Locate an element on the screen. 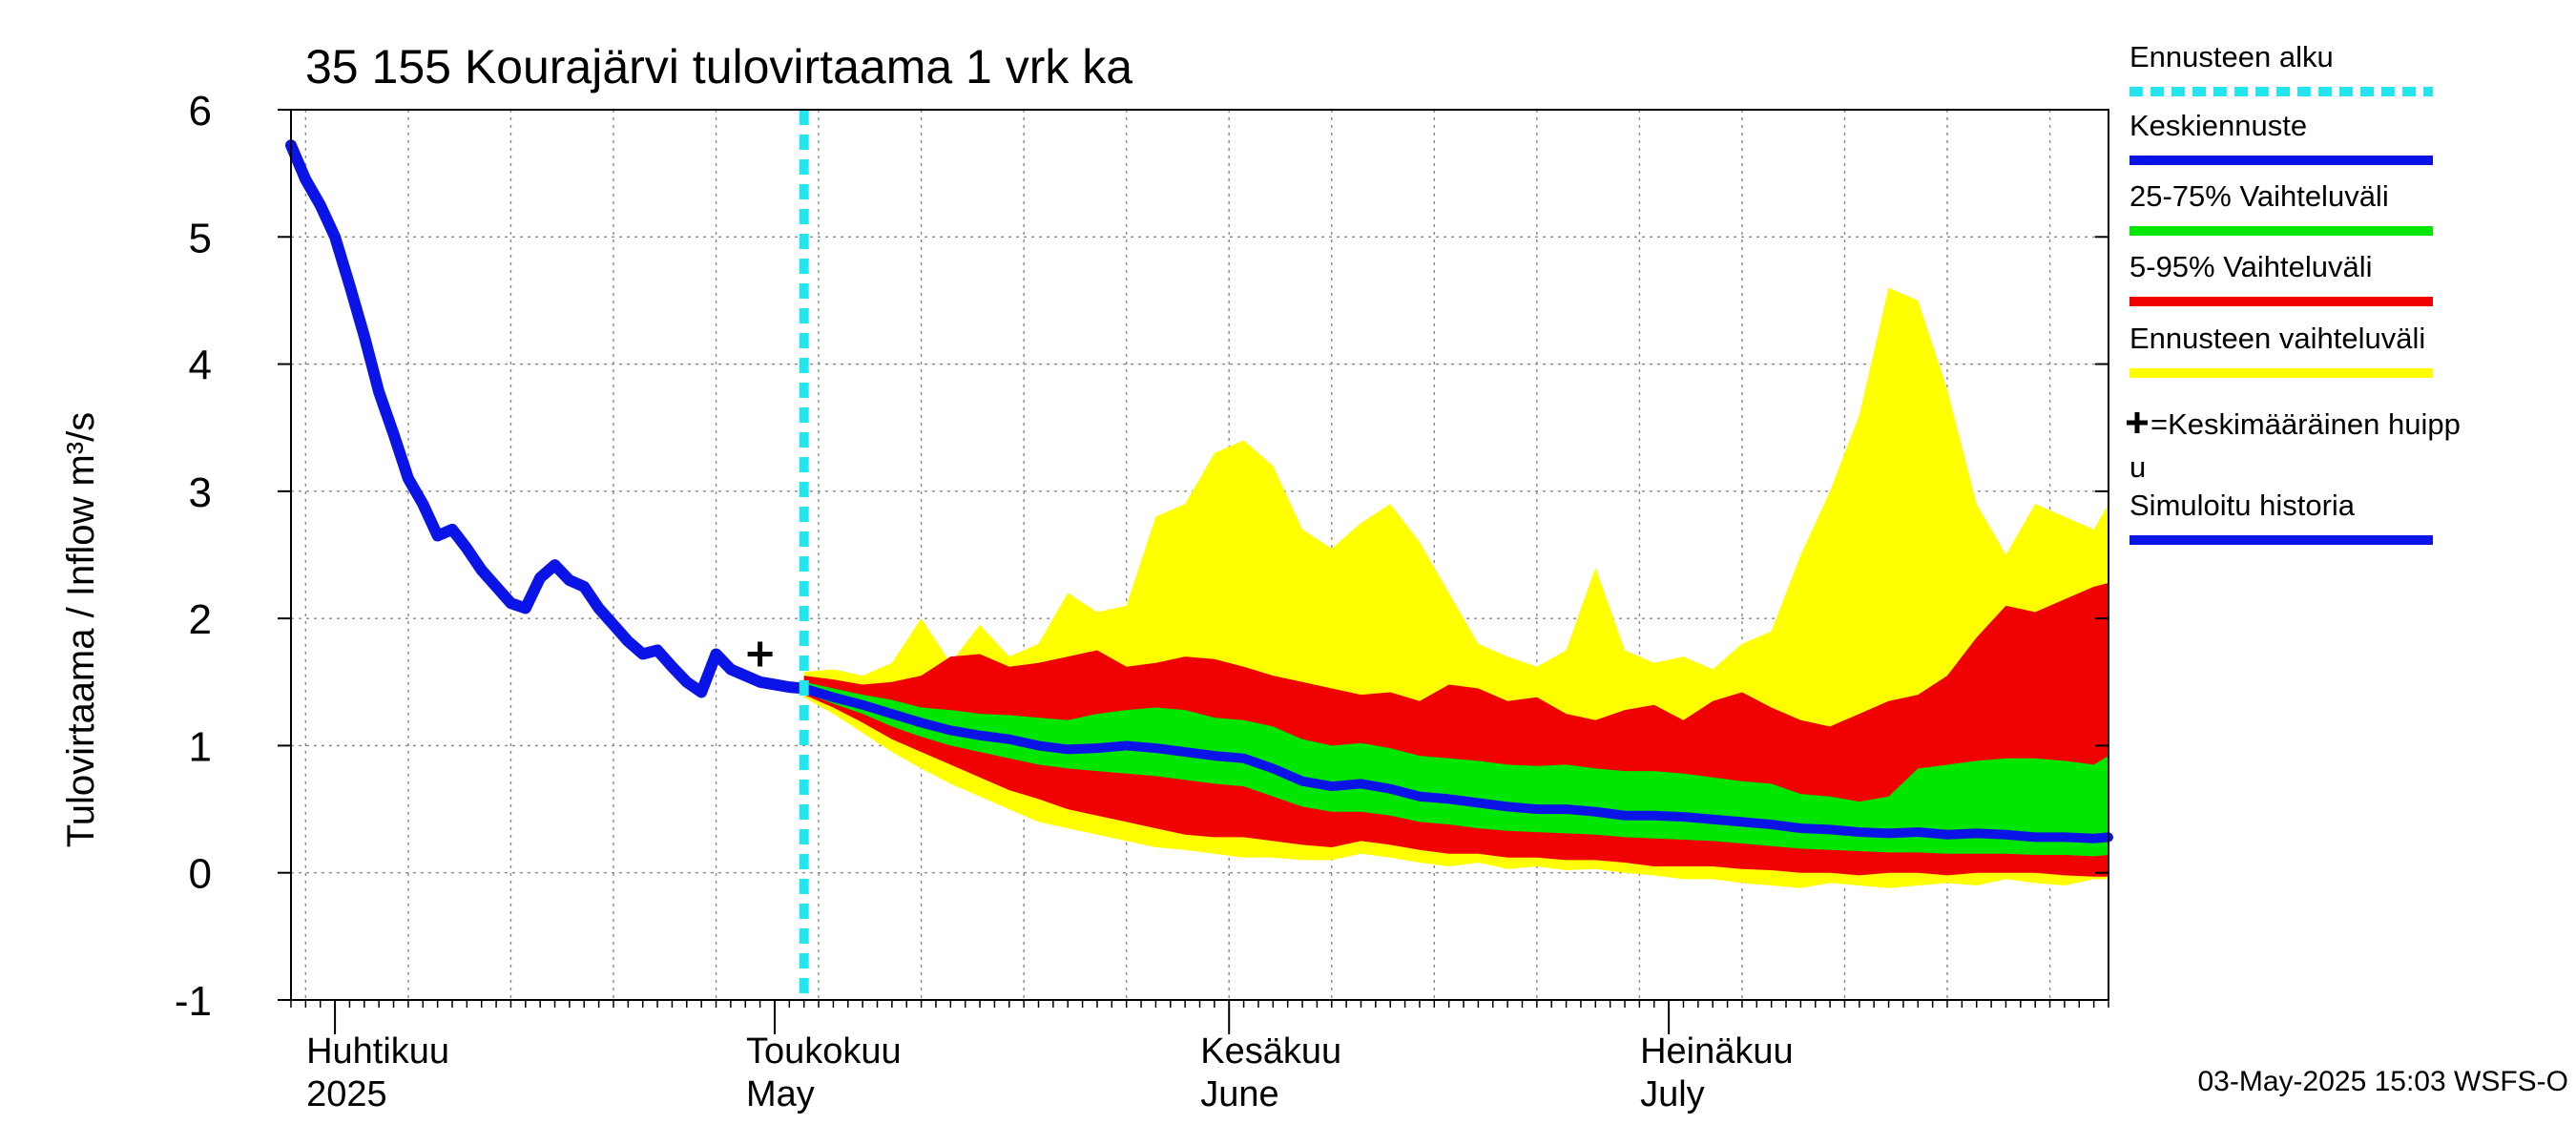  x-tick-label-en: 2025 is located at coordinates (346, 1094).